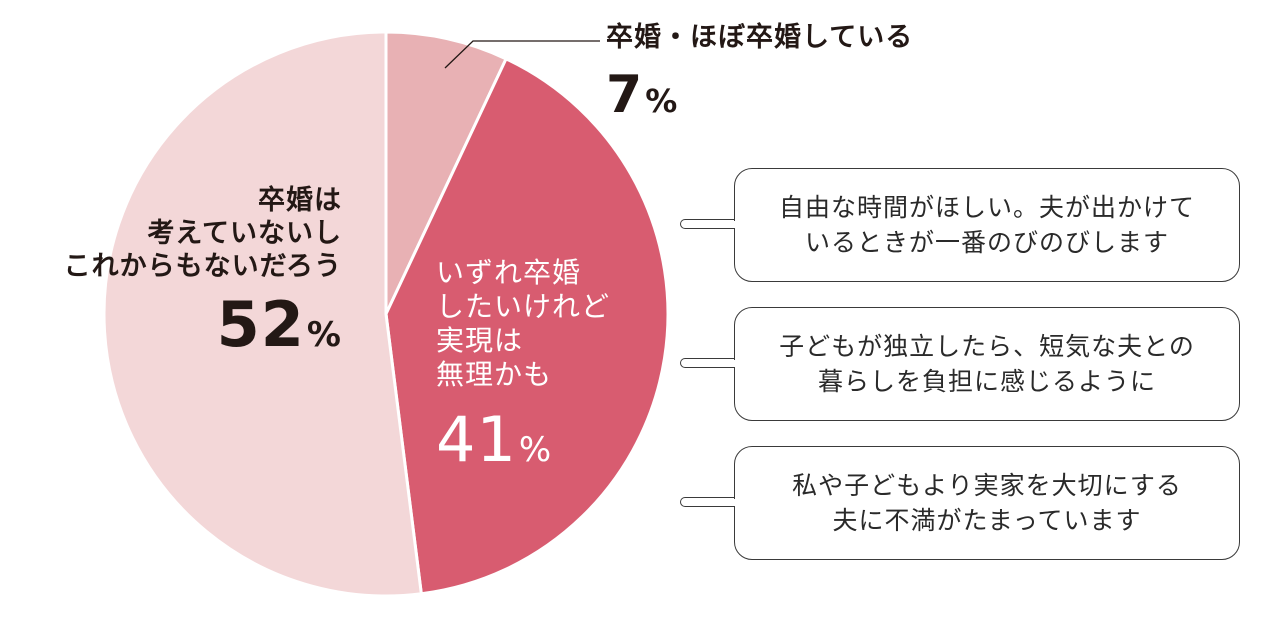  I want to click on slice-label-want: いずれ卒婚 したいけれど 実現は 無理かも 41%, so click(523, 363).